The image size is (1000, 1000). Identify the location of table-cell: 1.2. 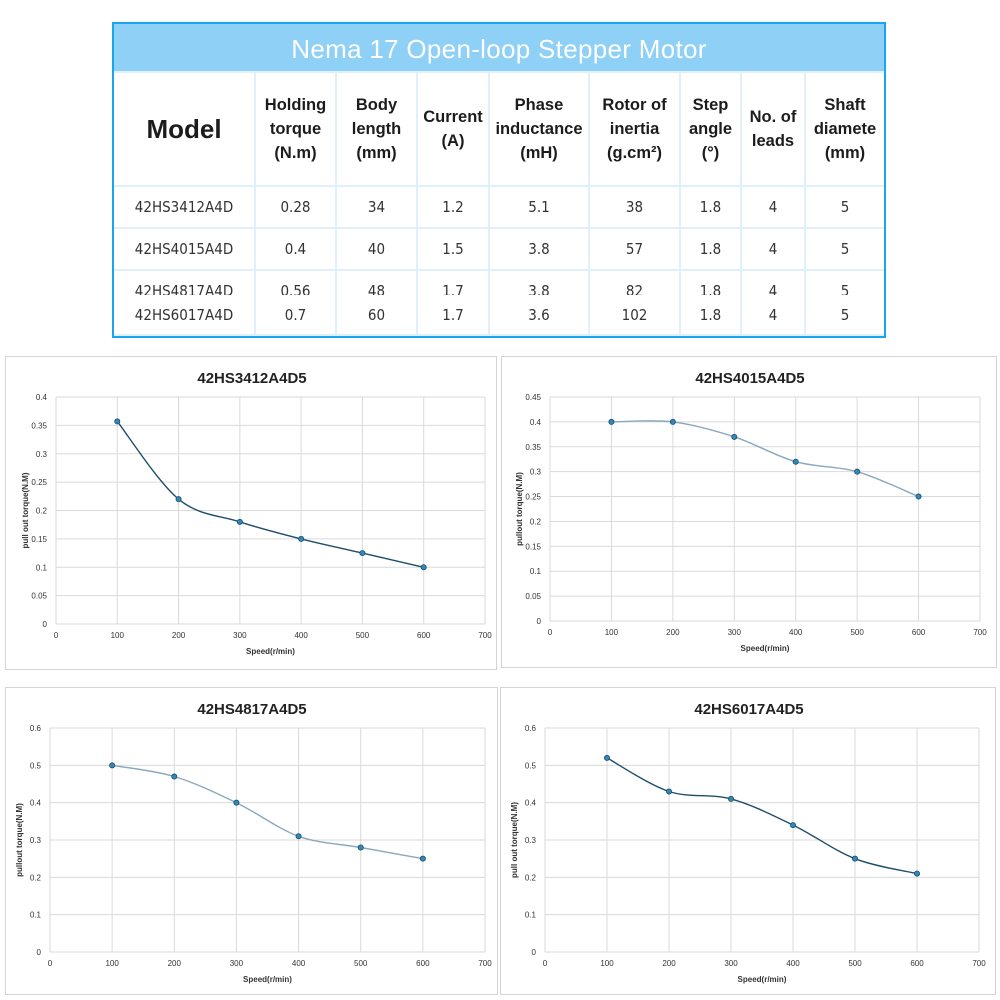
(453, 207).